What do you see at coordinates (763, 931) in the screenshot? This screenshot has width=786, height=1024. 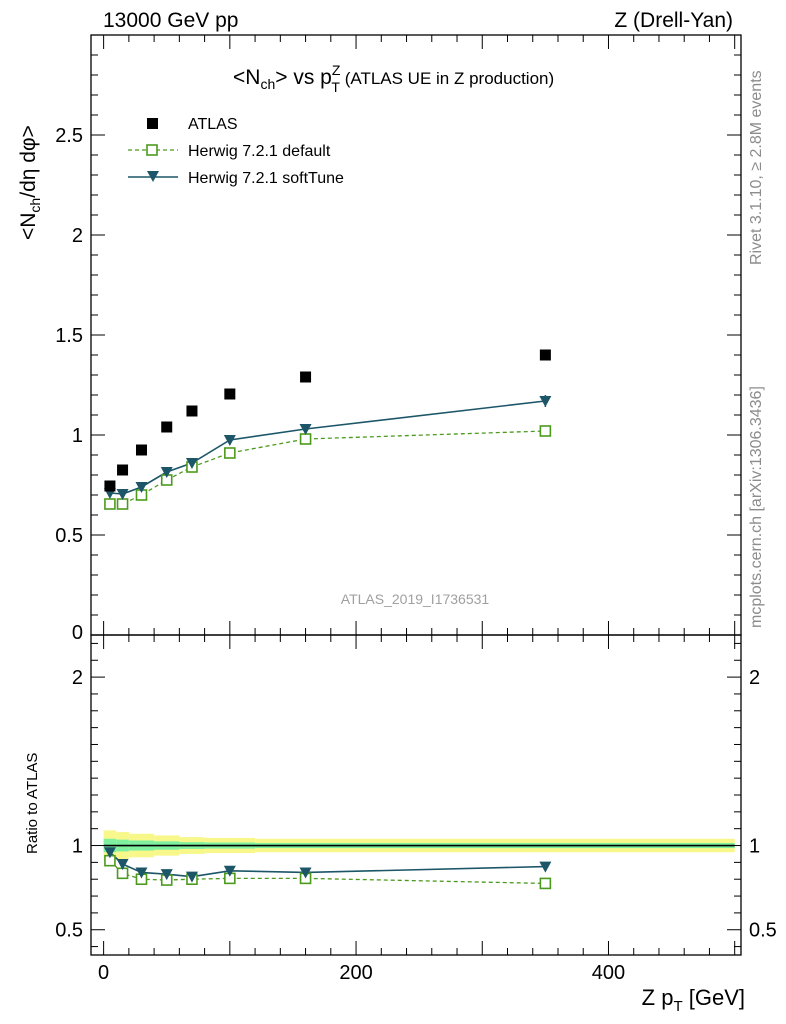 I see `lower-y-tick-label-right: 0.5` at bounding box center [763, 931].